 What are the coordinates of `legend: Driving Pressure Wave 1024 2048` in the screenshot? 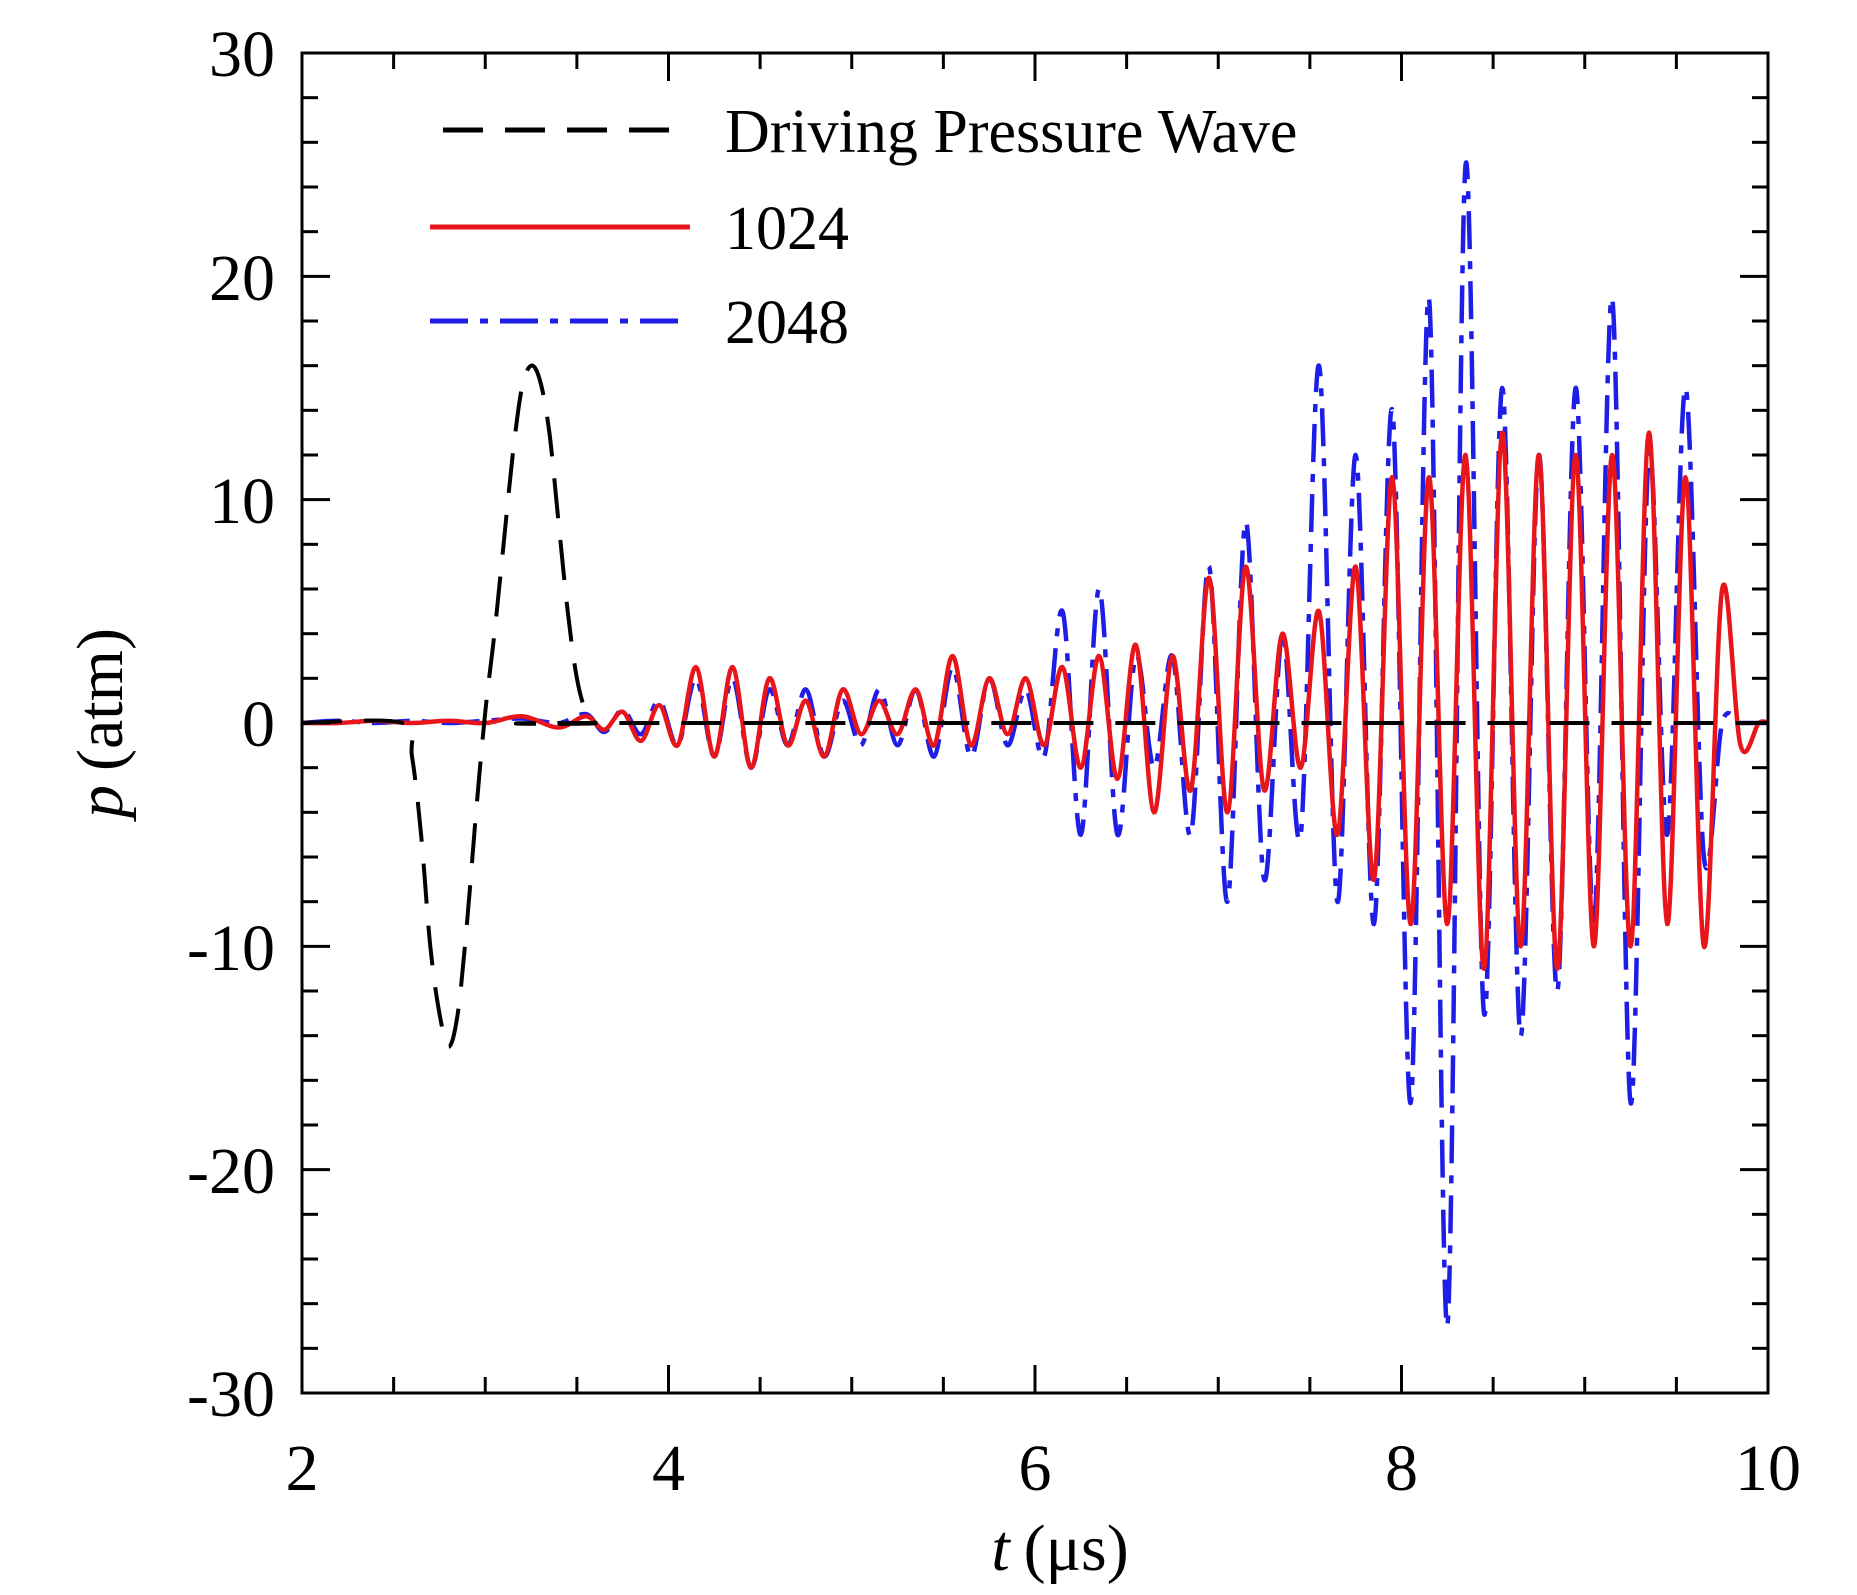 It's located at (863, 227).